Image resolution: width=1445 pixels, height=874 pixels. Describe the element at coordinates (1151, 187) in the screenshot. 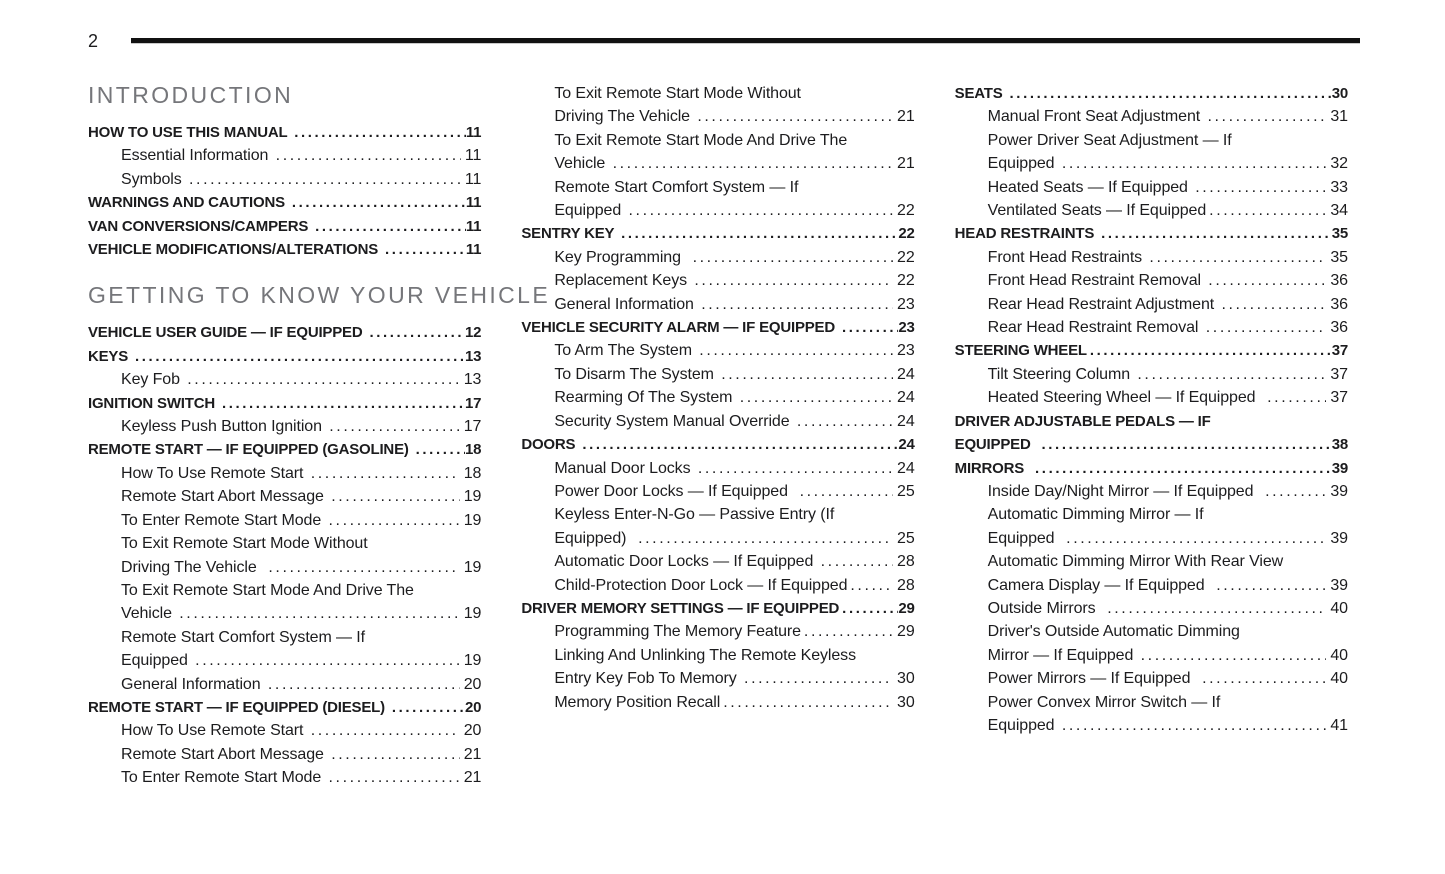

I see `toc-entry: Heated Seats — If Equipped 33` at that location.